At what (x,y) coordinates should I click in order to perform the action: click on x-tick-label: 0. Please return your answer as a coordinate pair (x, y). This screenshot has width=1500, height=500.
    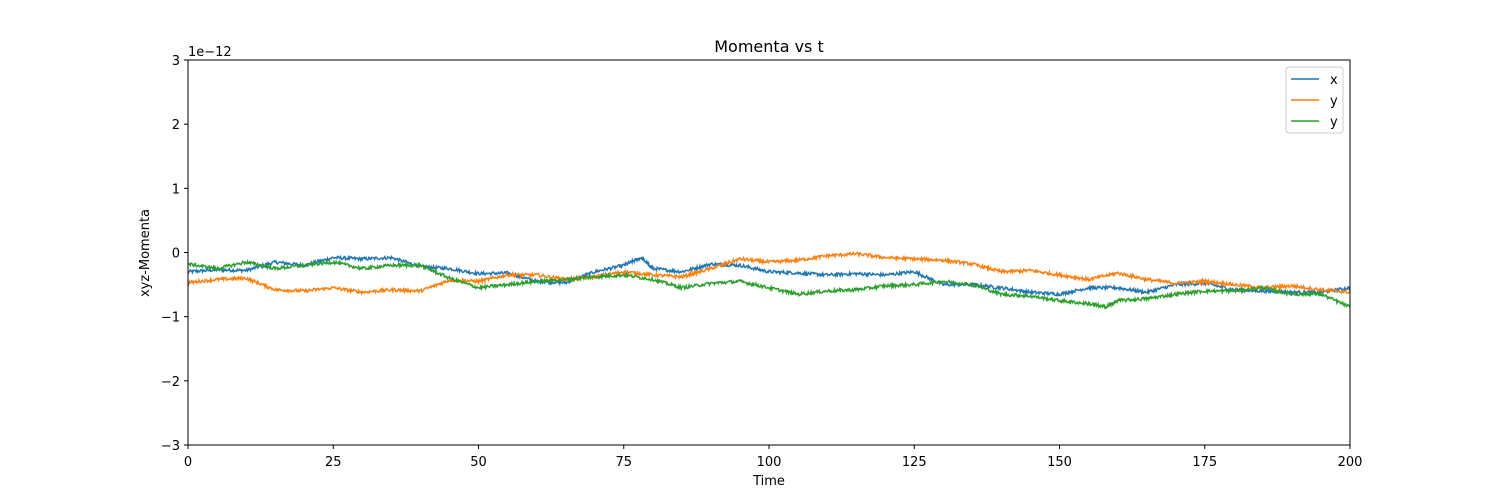
    Looking at the image, I should click on (188, 462).